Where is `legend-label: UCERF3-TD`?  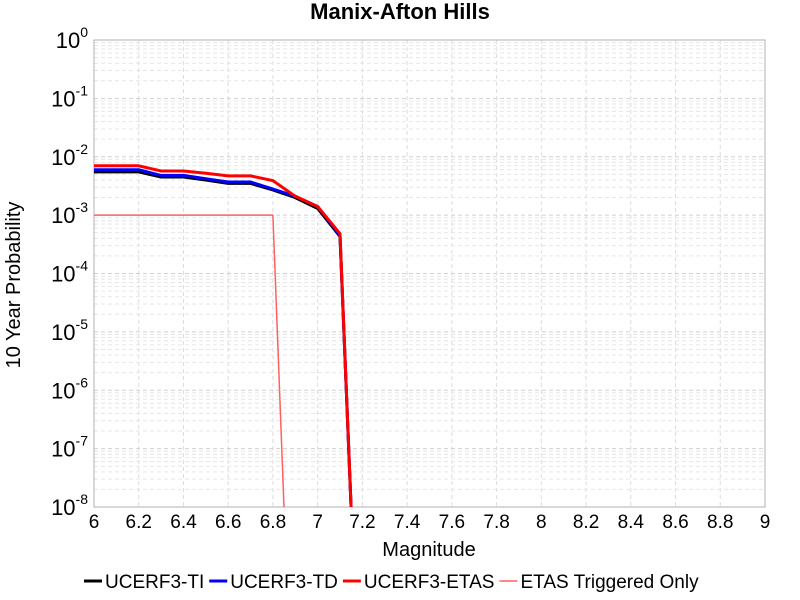 legend-label: UCERF3-TD is located at coordinates (284, 582).